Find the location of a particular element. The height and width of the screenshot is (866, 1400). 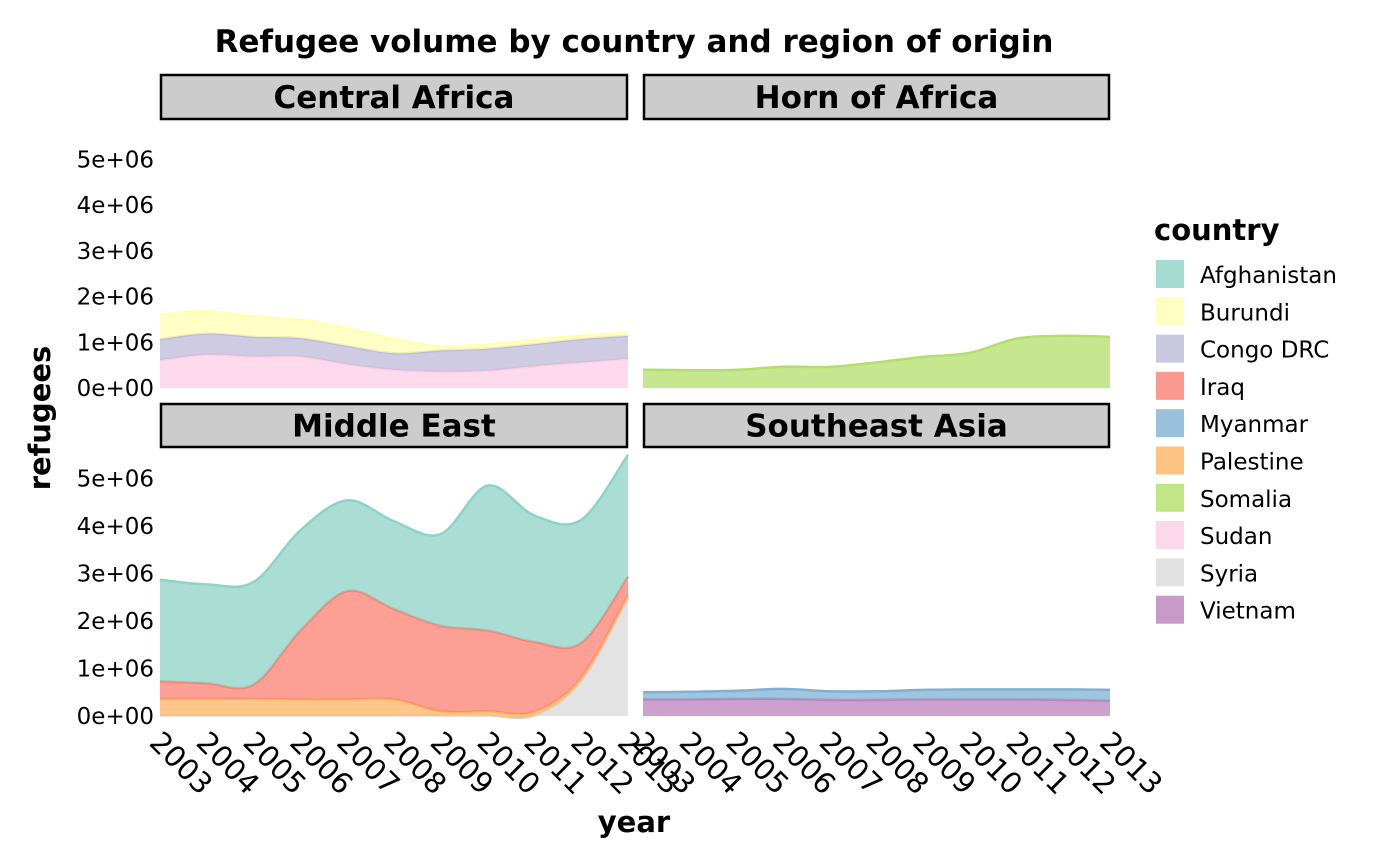

legend-item-burundi: Burundi is located at coordinates (1223, 311).